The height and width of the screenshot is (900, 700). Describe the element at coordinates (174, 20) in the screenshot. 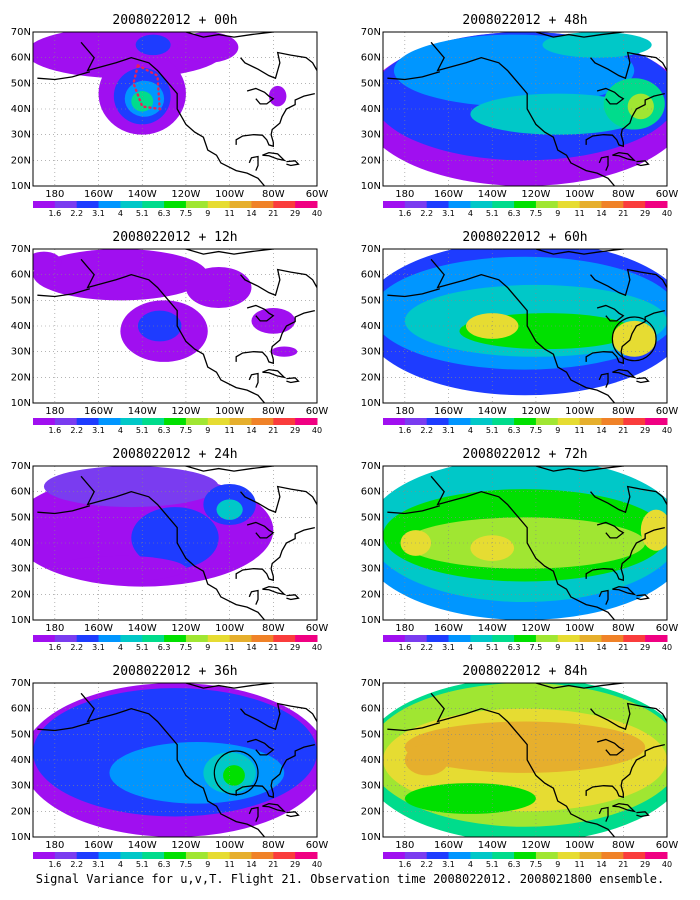

I see `panel-title: 2008022012 + 00h` at that location.